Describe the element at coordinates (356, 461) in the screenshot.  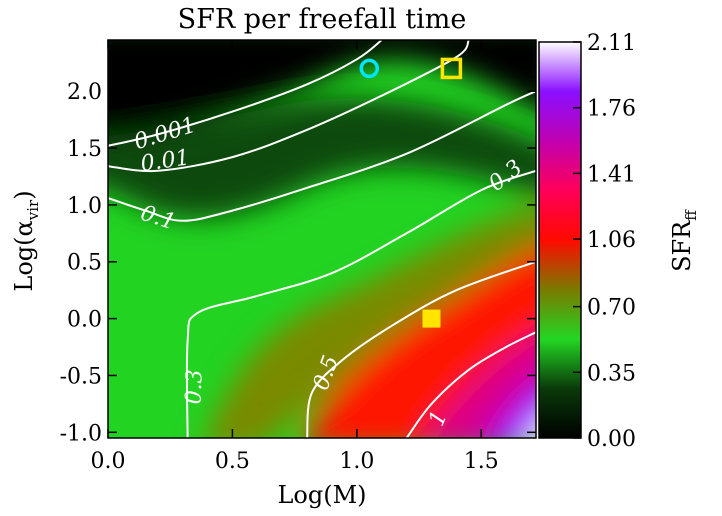
I see `x-tick-label: 1.0` at that location.